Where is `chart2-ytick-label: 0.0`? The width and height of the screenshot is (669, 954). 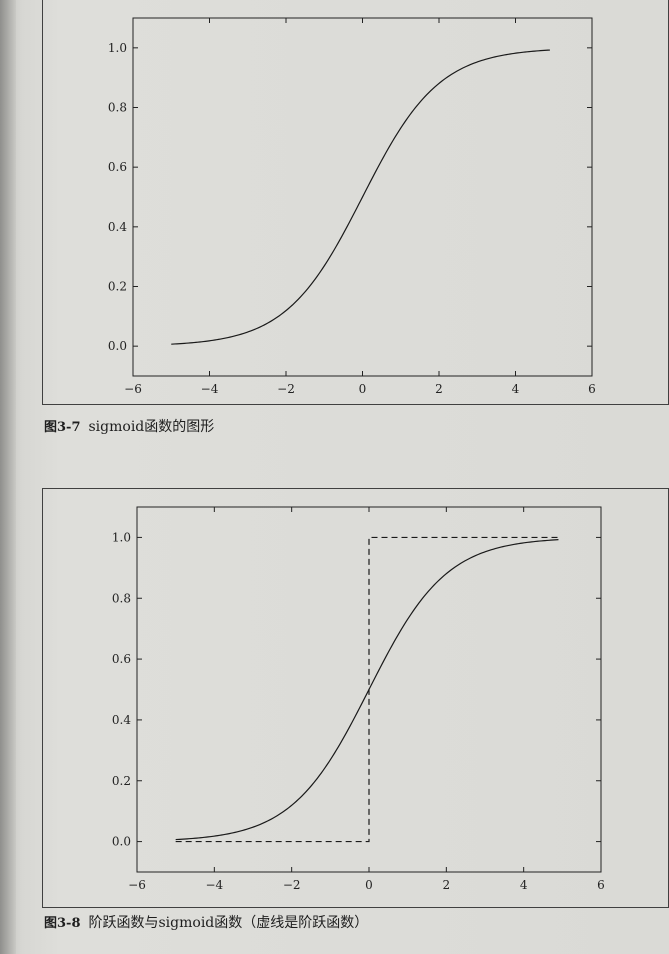 chart2-ytick-label: 0.0 is located at coordinates (121, 842).